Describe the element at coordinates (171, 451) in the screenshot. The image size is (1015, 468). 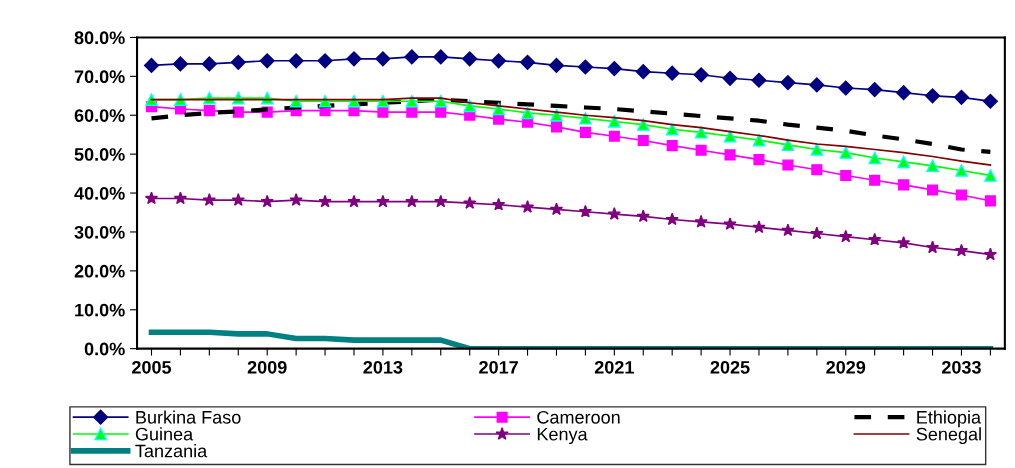
I see `legend-label: Tanzania` at that location.